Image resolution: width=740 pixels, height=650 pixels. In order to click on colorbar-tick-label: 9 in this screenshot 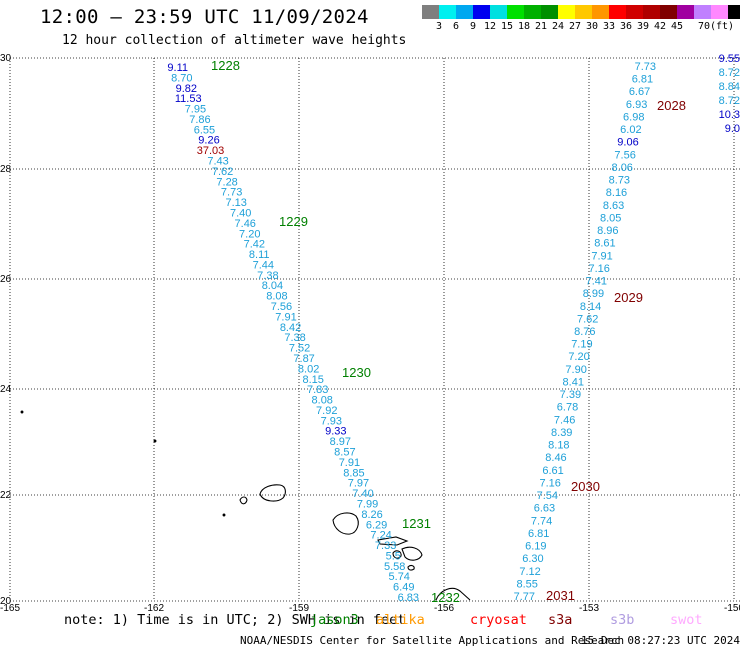, I will do `click(473, 26)`.